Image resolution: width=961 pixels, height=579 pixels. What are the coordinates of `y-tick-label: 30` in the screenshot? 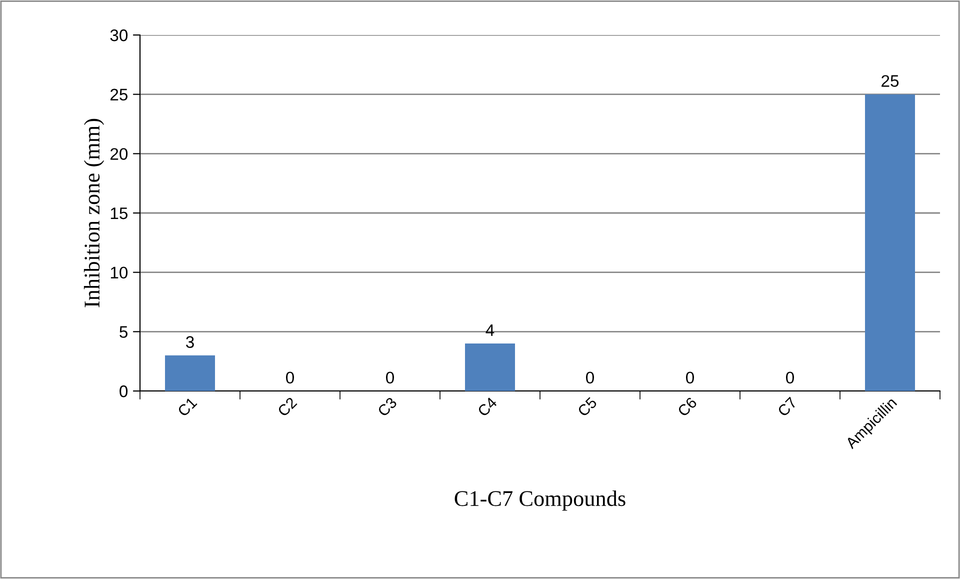 It's located at (119, 35).